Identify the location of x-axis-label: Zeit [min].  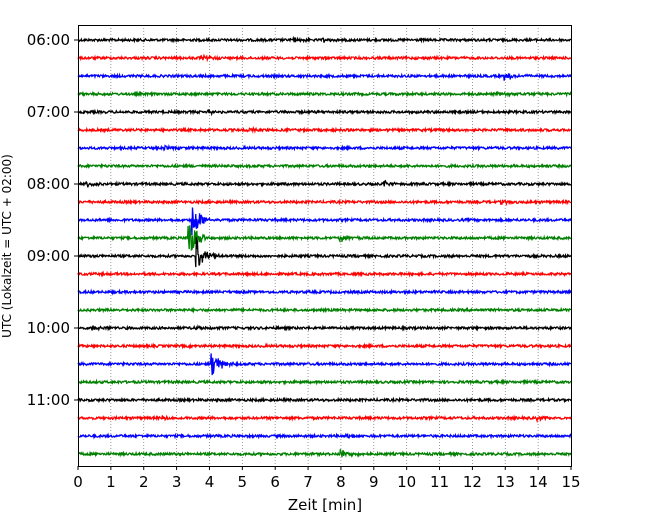
(325, 505).